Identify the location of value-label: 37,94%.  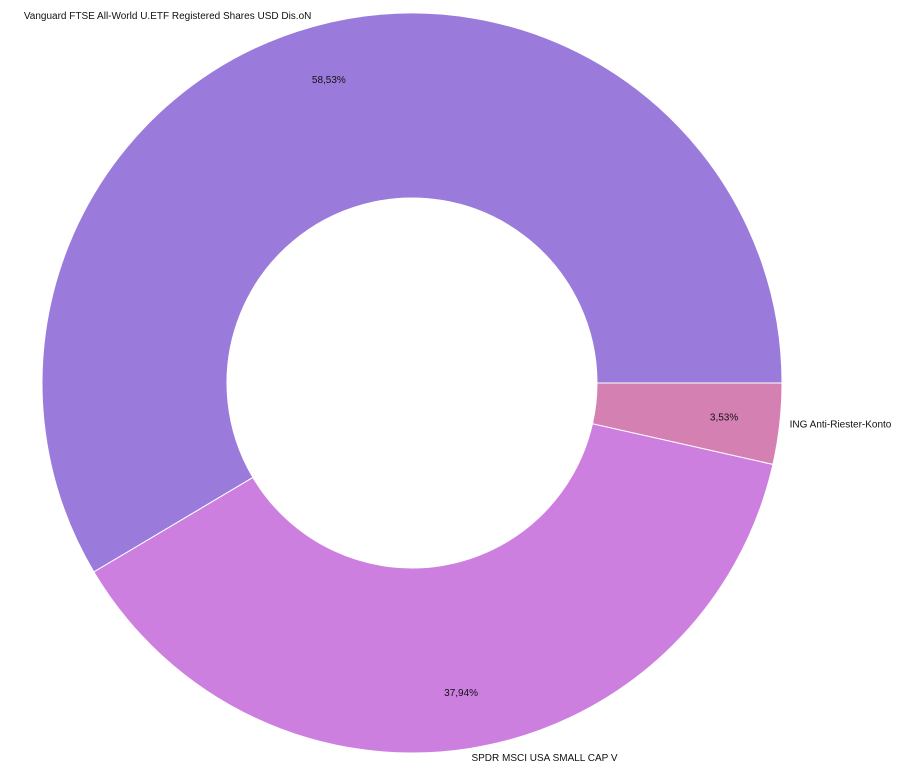
(461, 693).